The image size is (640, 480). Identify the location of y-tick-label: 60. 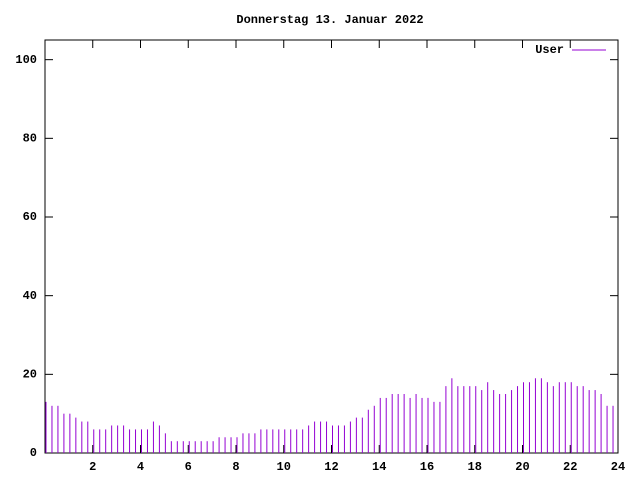
(30, 217).